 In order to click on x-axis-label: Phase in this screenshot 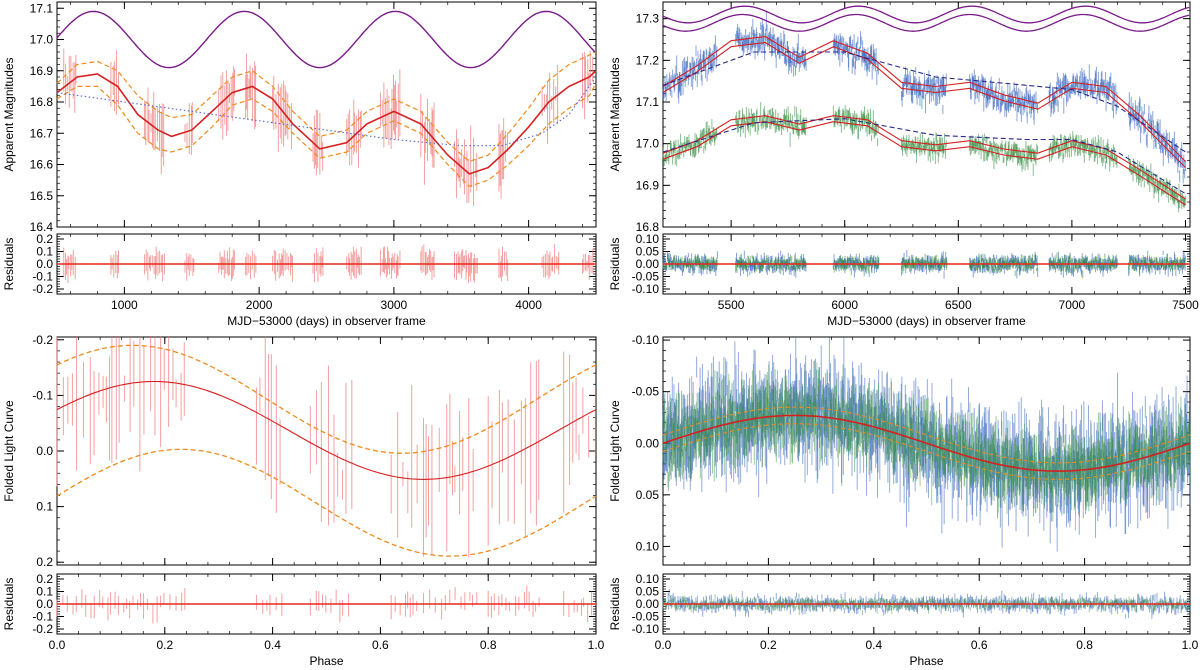, I will do `click(326, 661)`.